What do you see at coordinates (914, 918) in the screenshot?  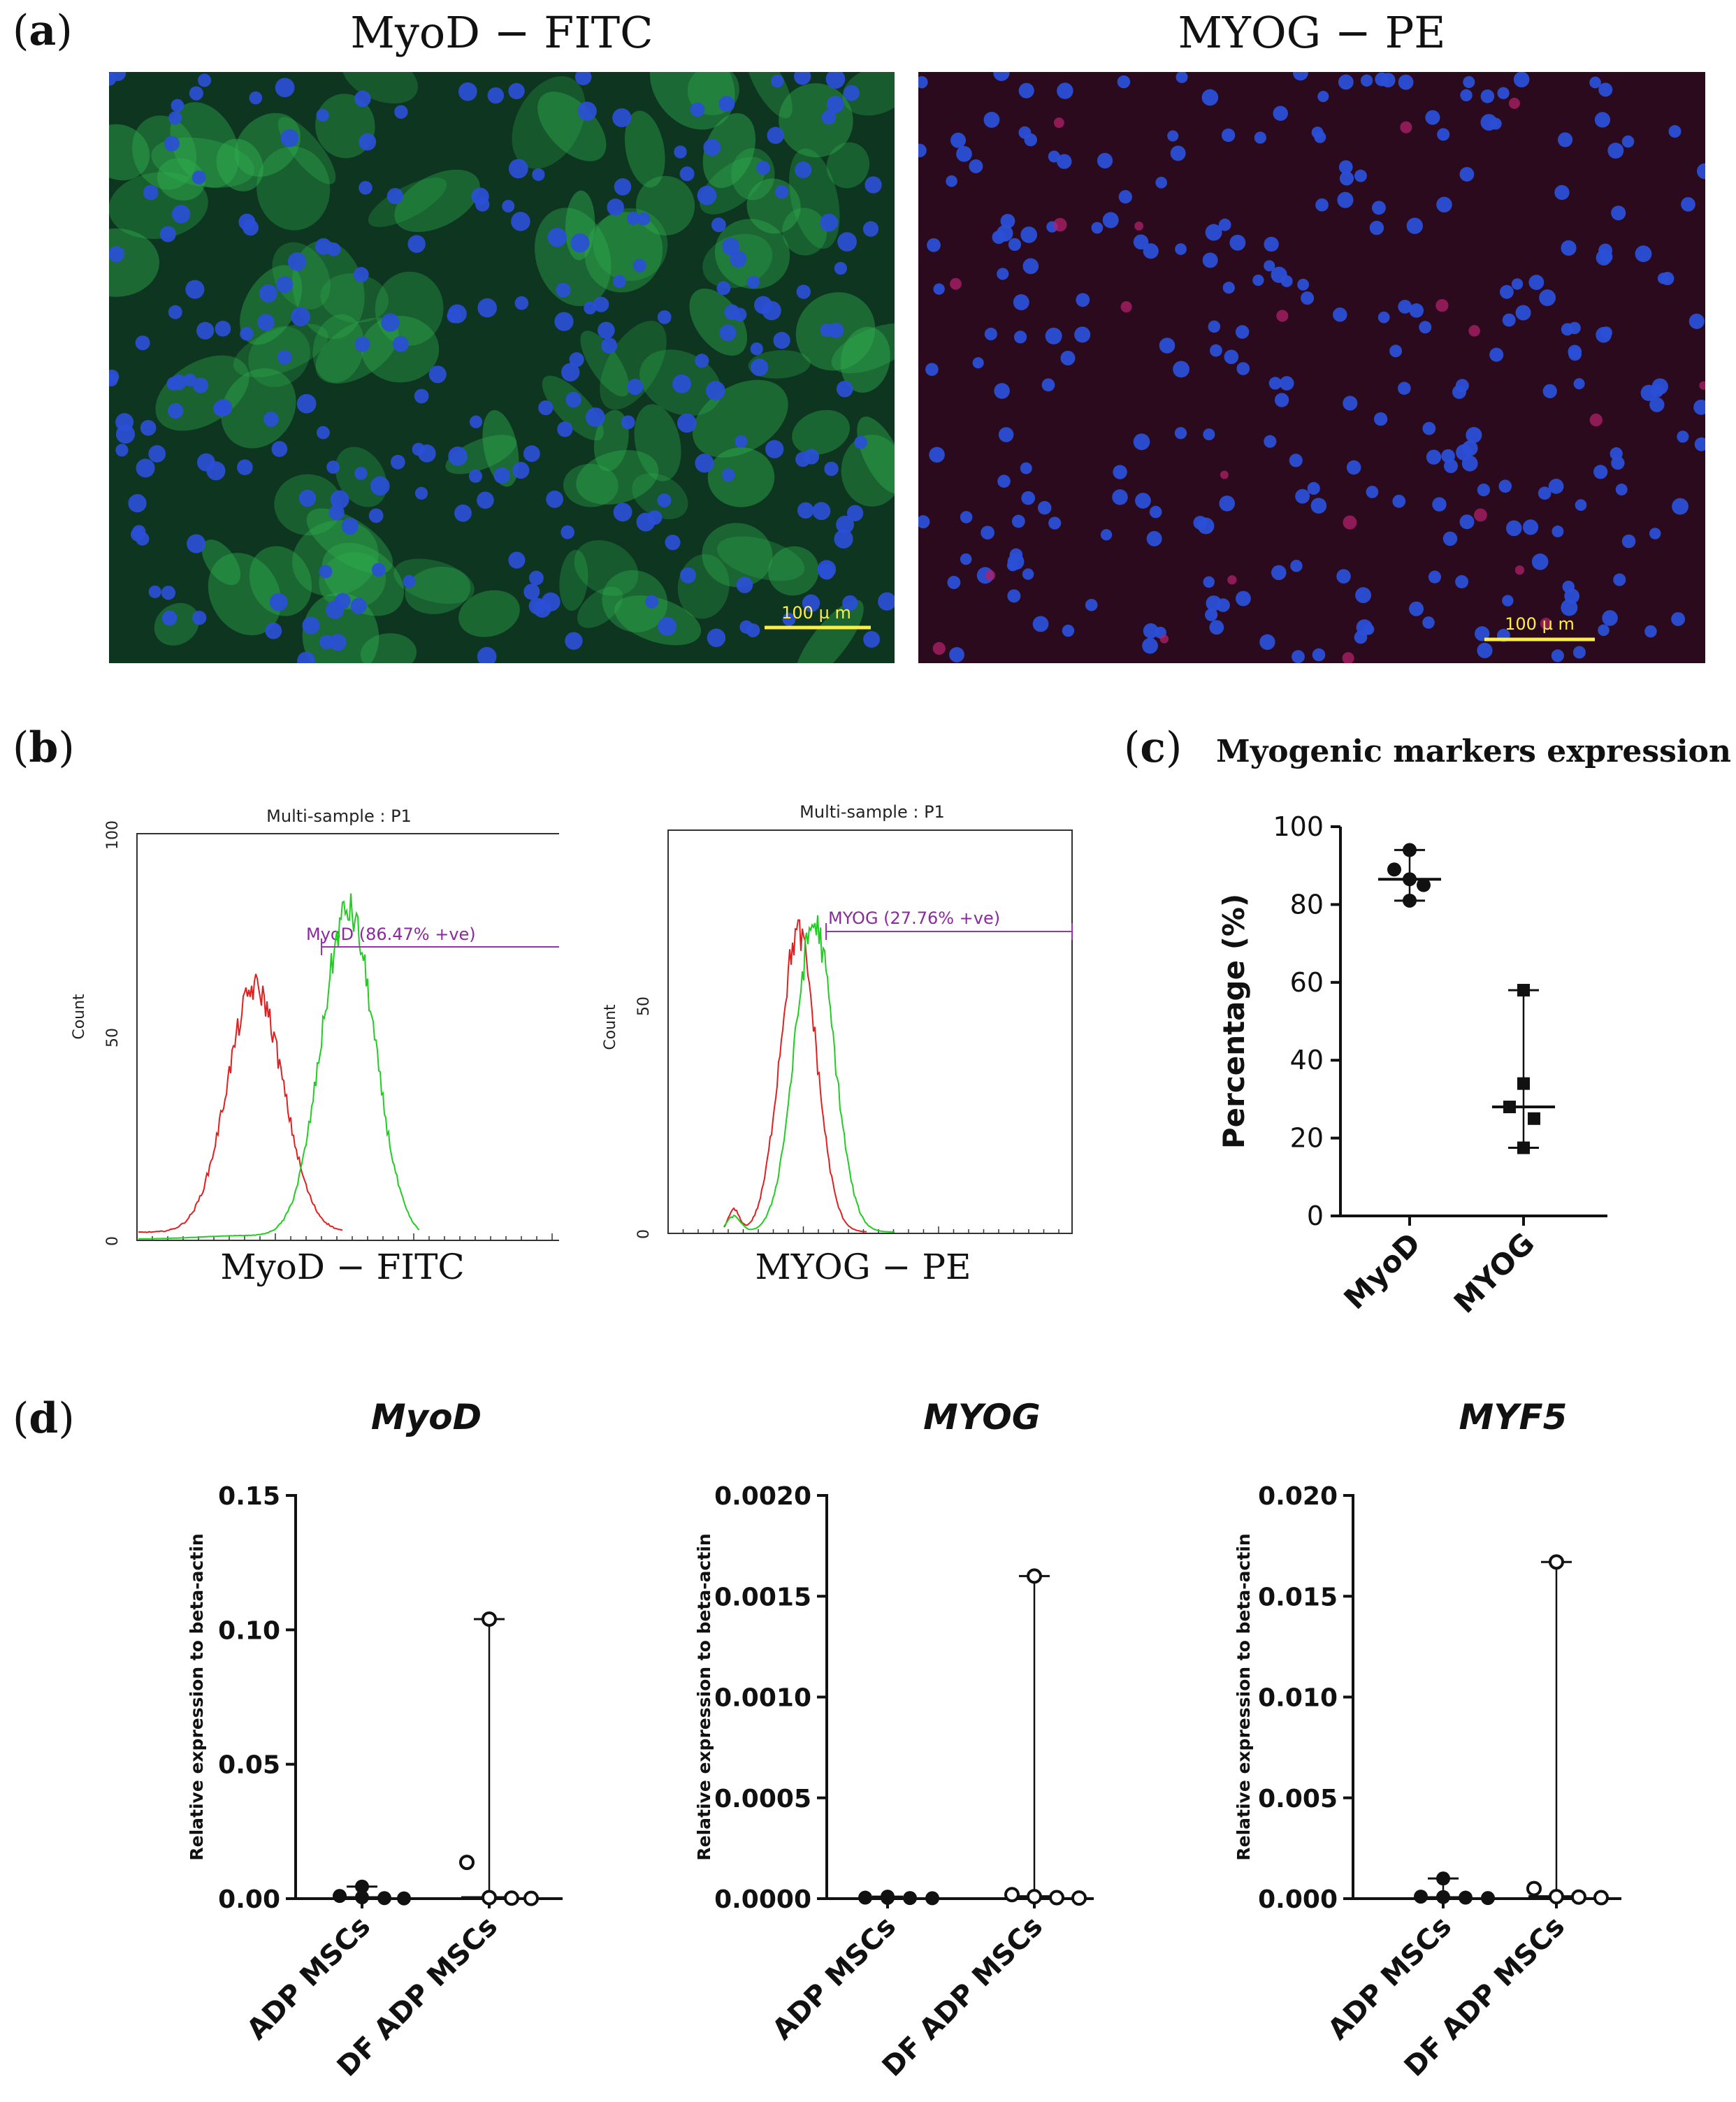 I see `flow-right-gate-label: MYOG (27.76% +ve)` at bounding box center [914, 918].